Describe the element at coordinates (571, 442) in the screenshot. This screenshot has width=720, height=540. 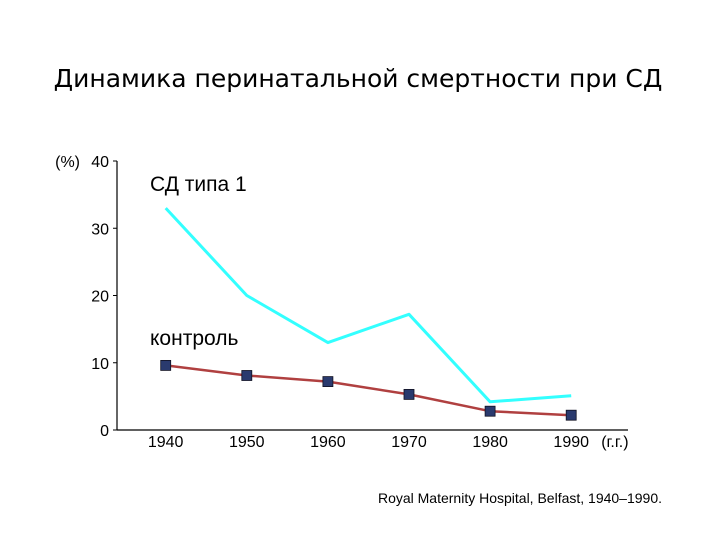
I see `x-tick-label: 1990` at that location.